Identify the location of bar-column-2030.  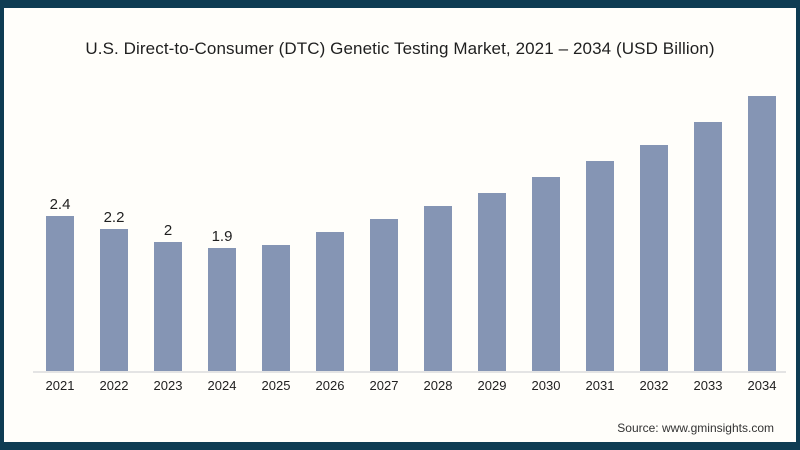
(546, 232).